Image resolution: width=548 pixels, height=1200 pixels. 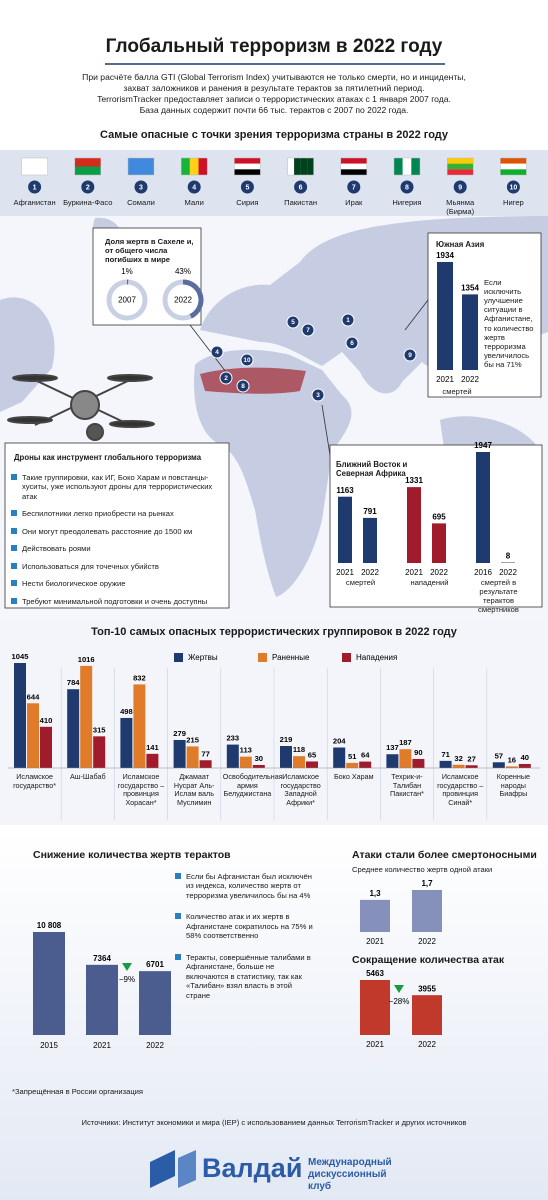 What do you see at coordinates (259, 758) in the screenshot?
I see `bar-value: 30` at bounding box center [259, 758].